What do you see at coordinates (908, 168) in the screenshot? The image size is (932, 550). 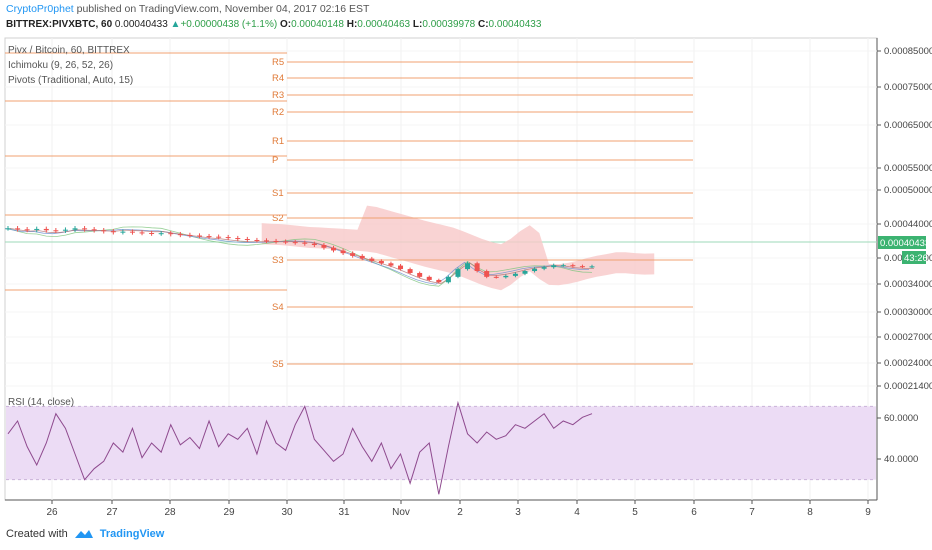 I see `y-tick-label: 0.00055000` at bounding box center [908, 168].